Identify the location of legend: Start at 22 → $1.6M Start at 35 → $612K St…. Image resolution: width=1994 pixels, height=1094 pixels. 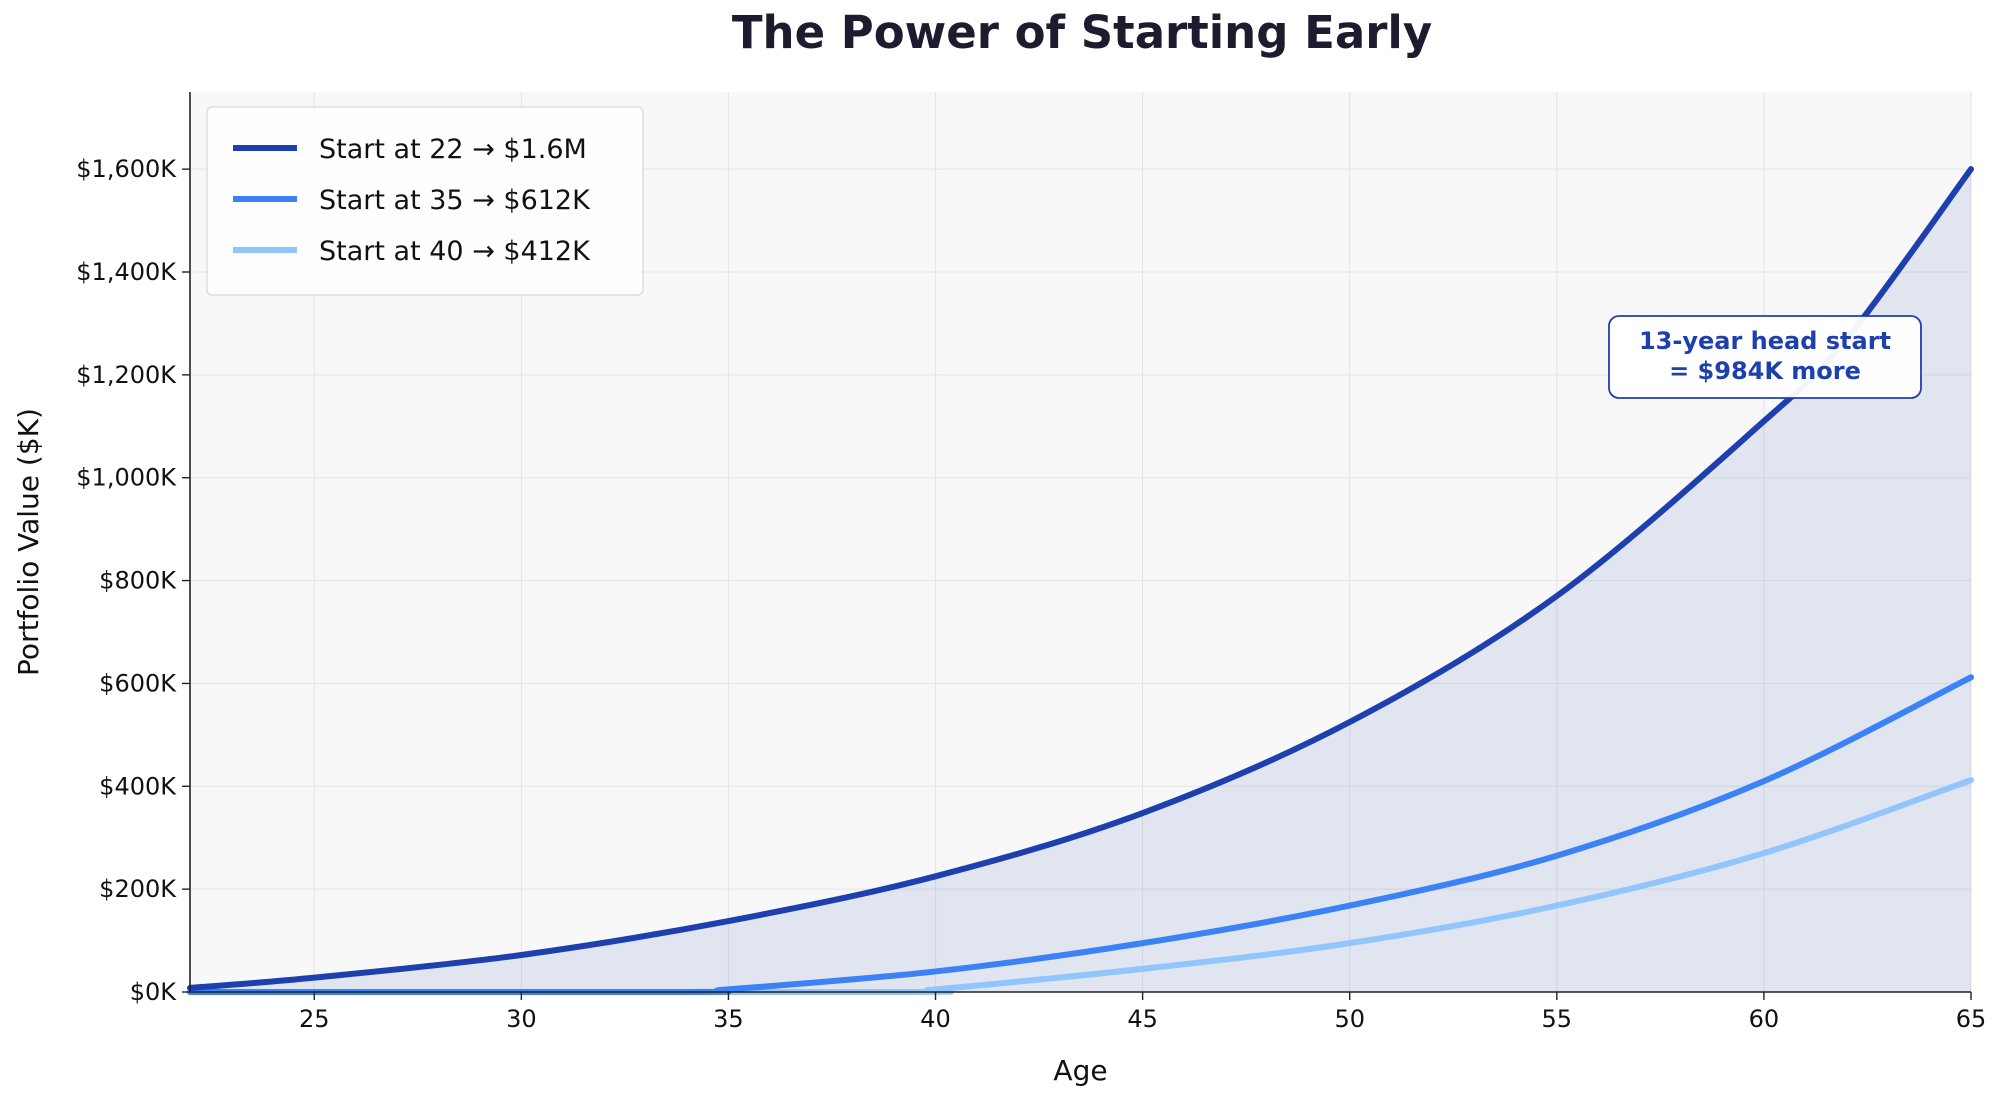
(425, 201).